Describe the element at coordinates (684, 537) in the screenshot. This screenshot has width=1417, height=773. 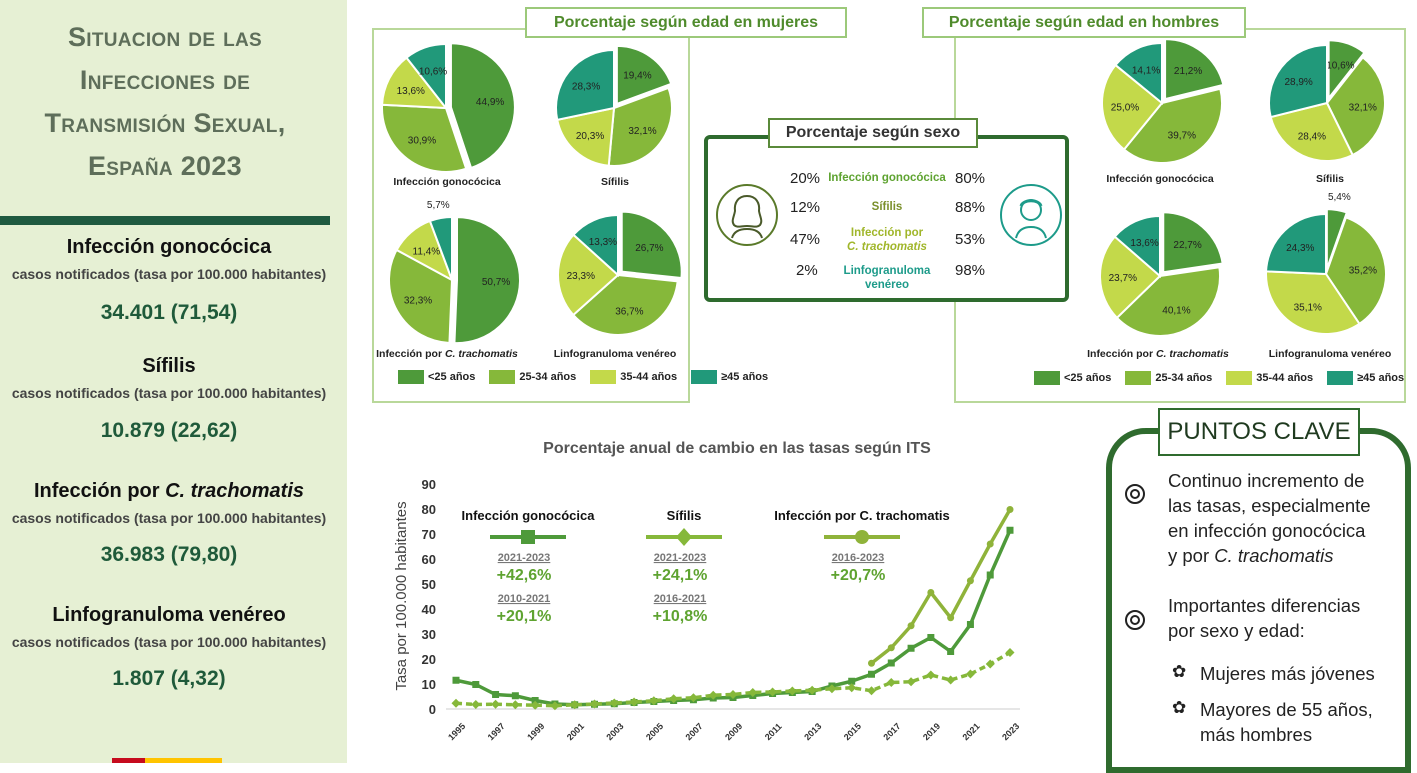
I see `legend-marker` at that location.